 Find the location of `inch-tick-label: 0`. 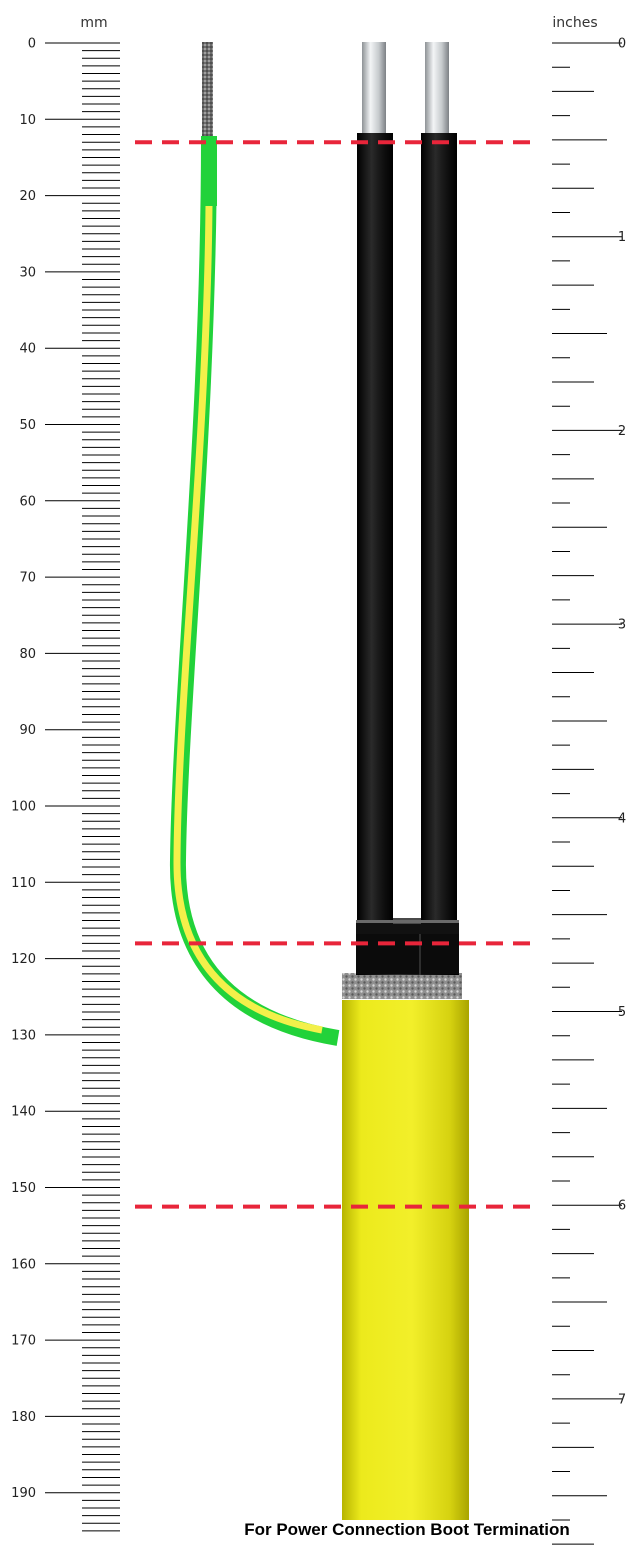

inch-tick-label: 0 is located at coordinates (622, 44).